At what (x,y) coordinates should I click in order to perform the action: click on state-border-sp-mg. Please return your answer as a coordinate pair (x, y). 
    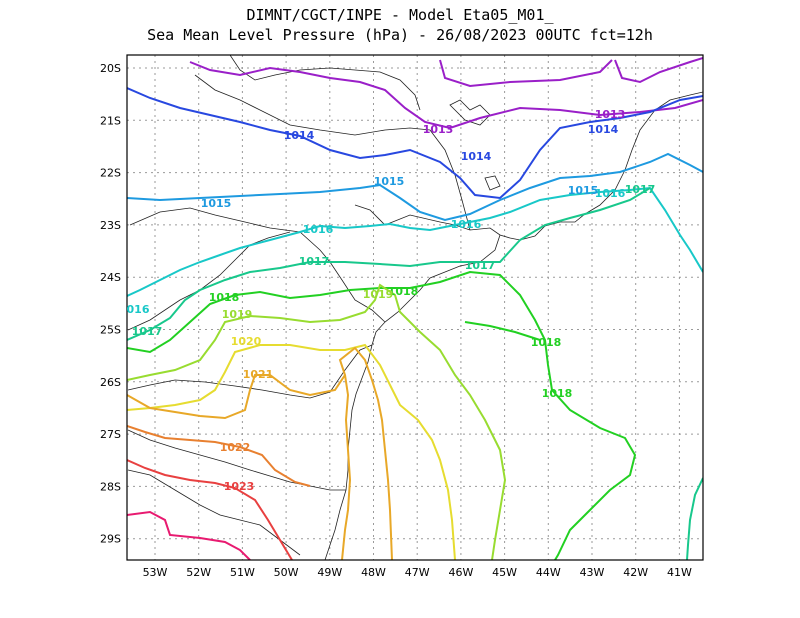
    Looking at the image, I should click on (332, 152).